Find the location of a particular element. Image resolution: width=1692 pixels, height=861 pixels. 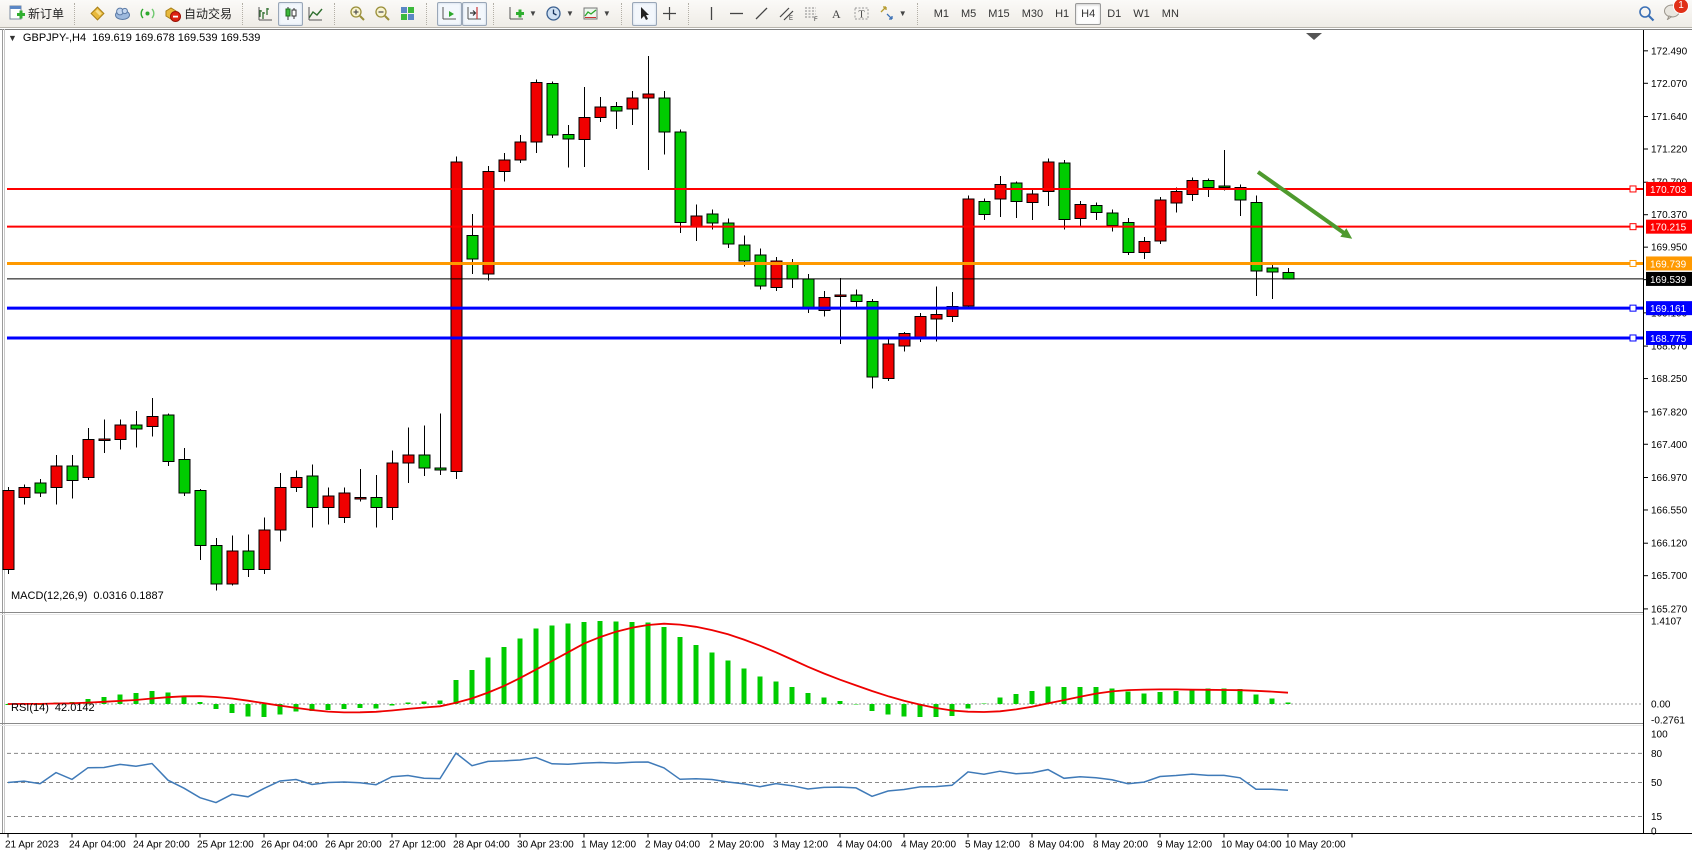

bar-chart-mode-button is located at coordinates (265, 14).